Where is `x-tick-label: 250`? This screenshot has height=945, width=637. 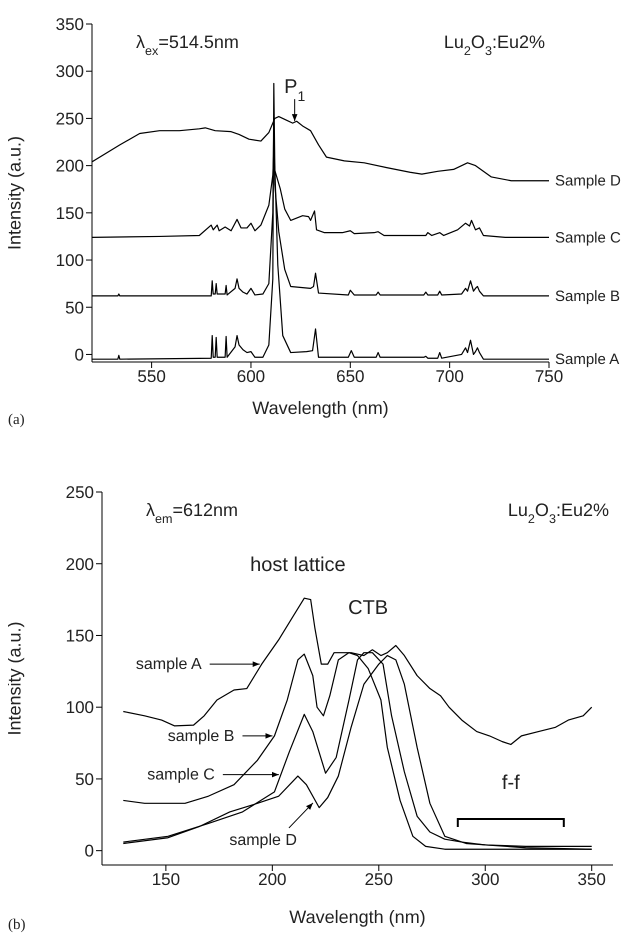
x-tick-label: 250 is located at coordinates (378, 880).